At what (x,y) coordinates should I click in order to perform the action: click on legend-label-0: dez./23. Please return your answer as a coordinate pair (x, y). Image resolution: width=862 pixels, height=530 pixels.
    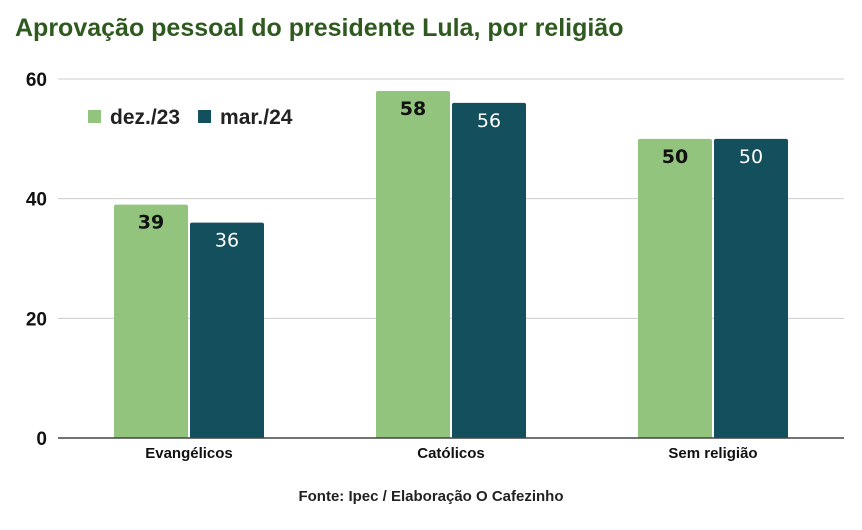
    Looking at the image, I should click on (145, 117).